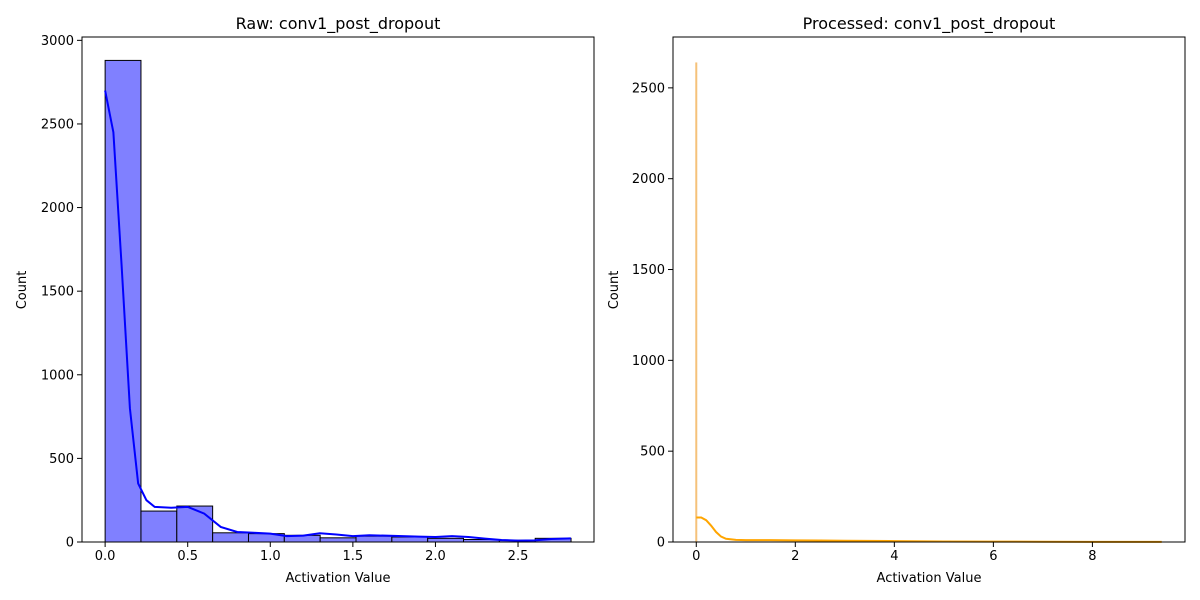 The image size is (1200, 600). What do you see at coordinates (894, 556) in the screenshot?
I see `x-tick-label: 4` at bounding box center [894, 556].